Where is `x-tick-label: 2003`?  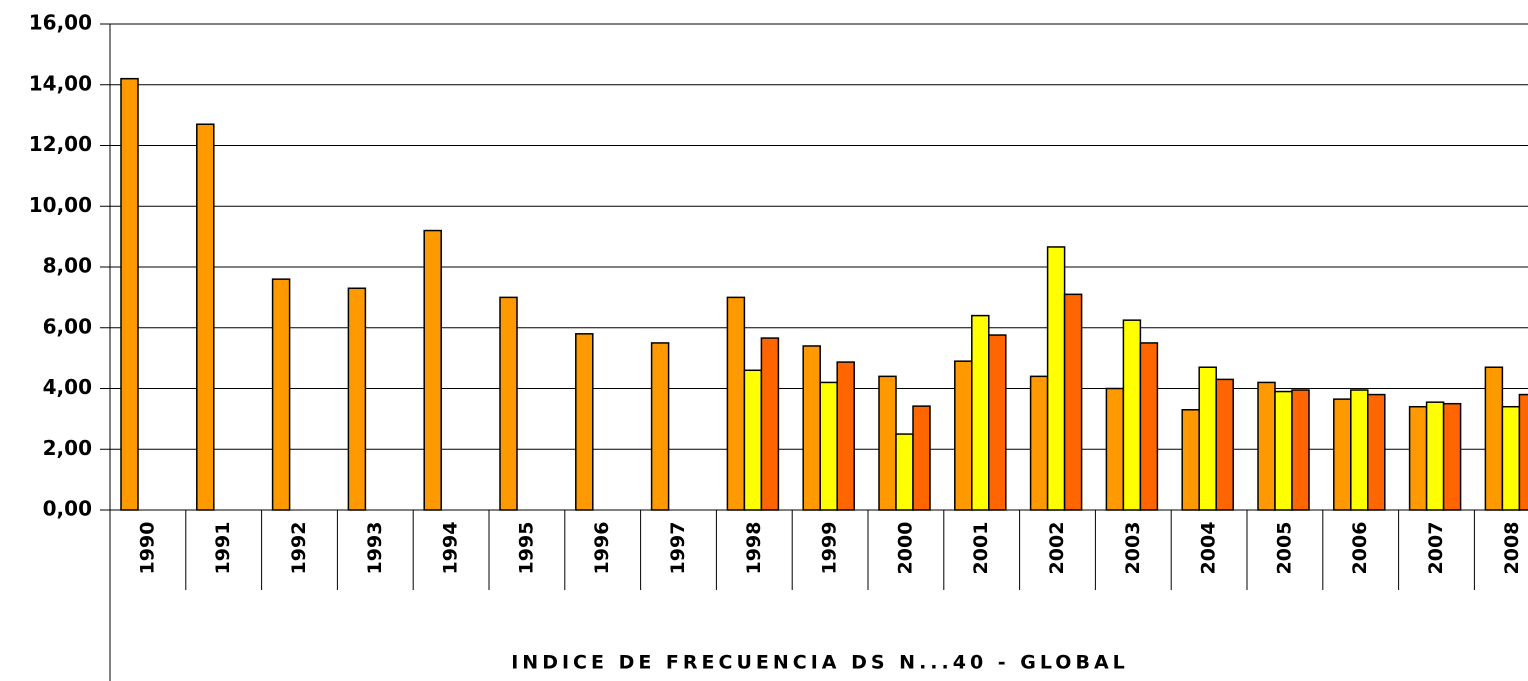 x-tick-label: 2003 is located at coordinates (1133, 548).